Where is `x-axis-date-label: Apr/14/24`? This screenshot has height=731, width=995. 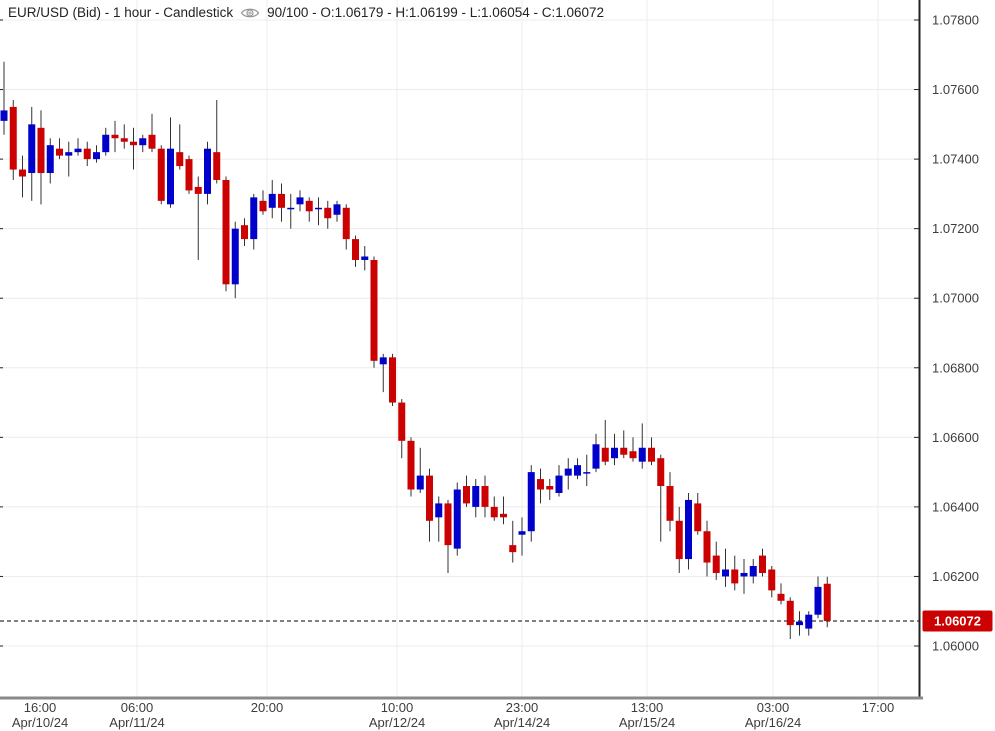
x-axis-date-label: Apr/14/24 is located at coordinates (522, 722).